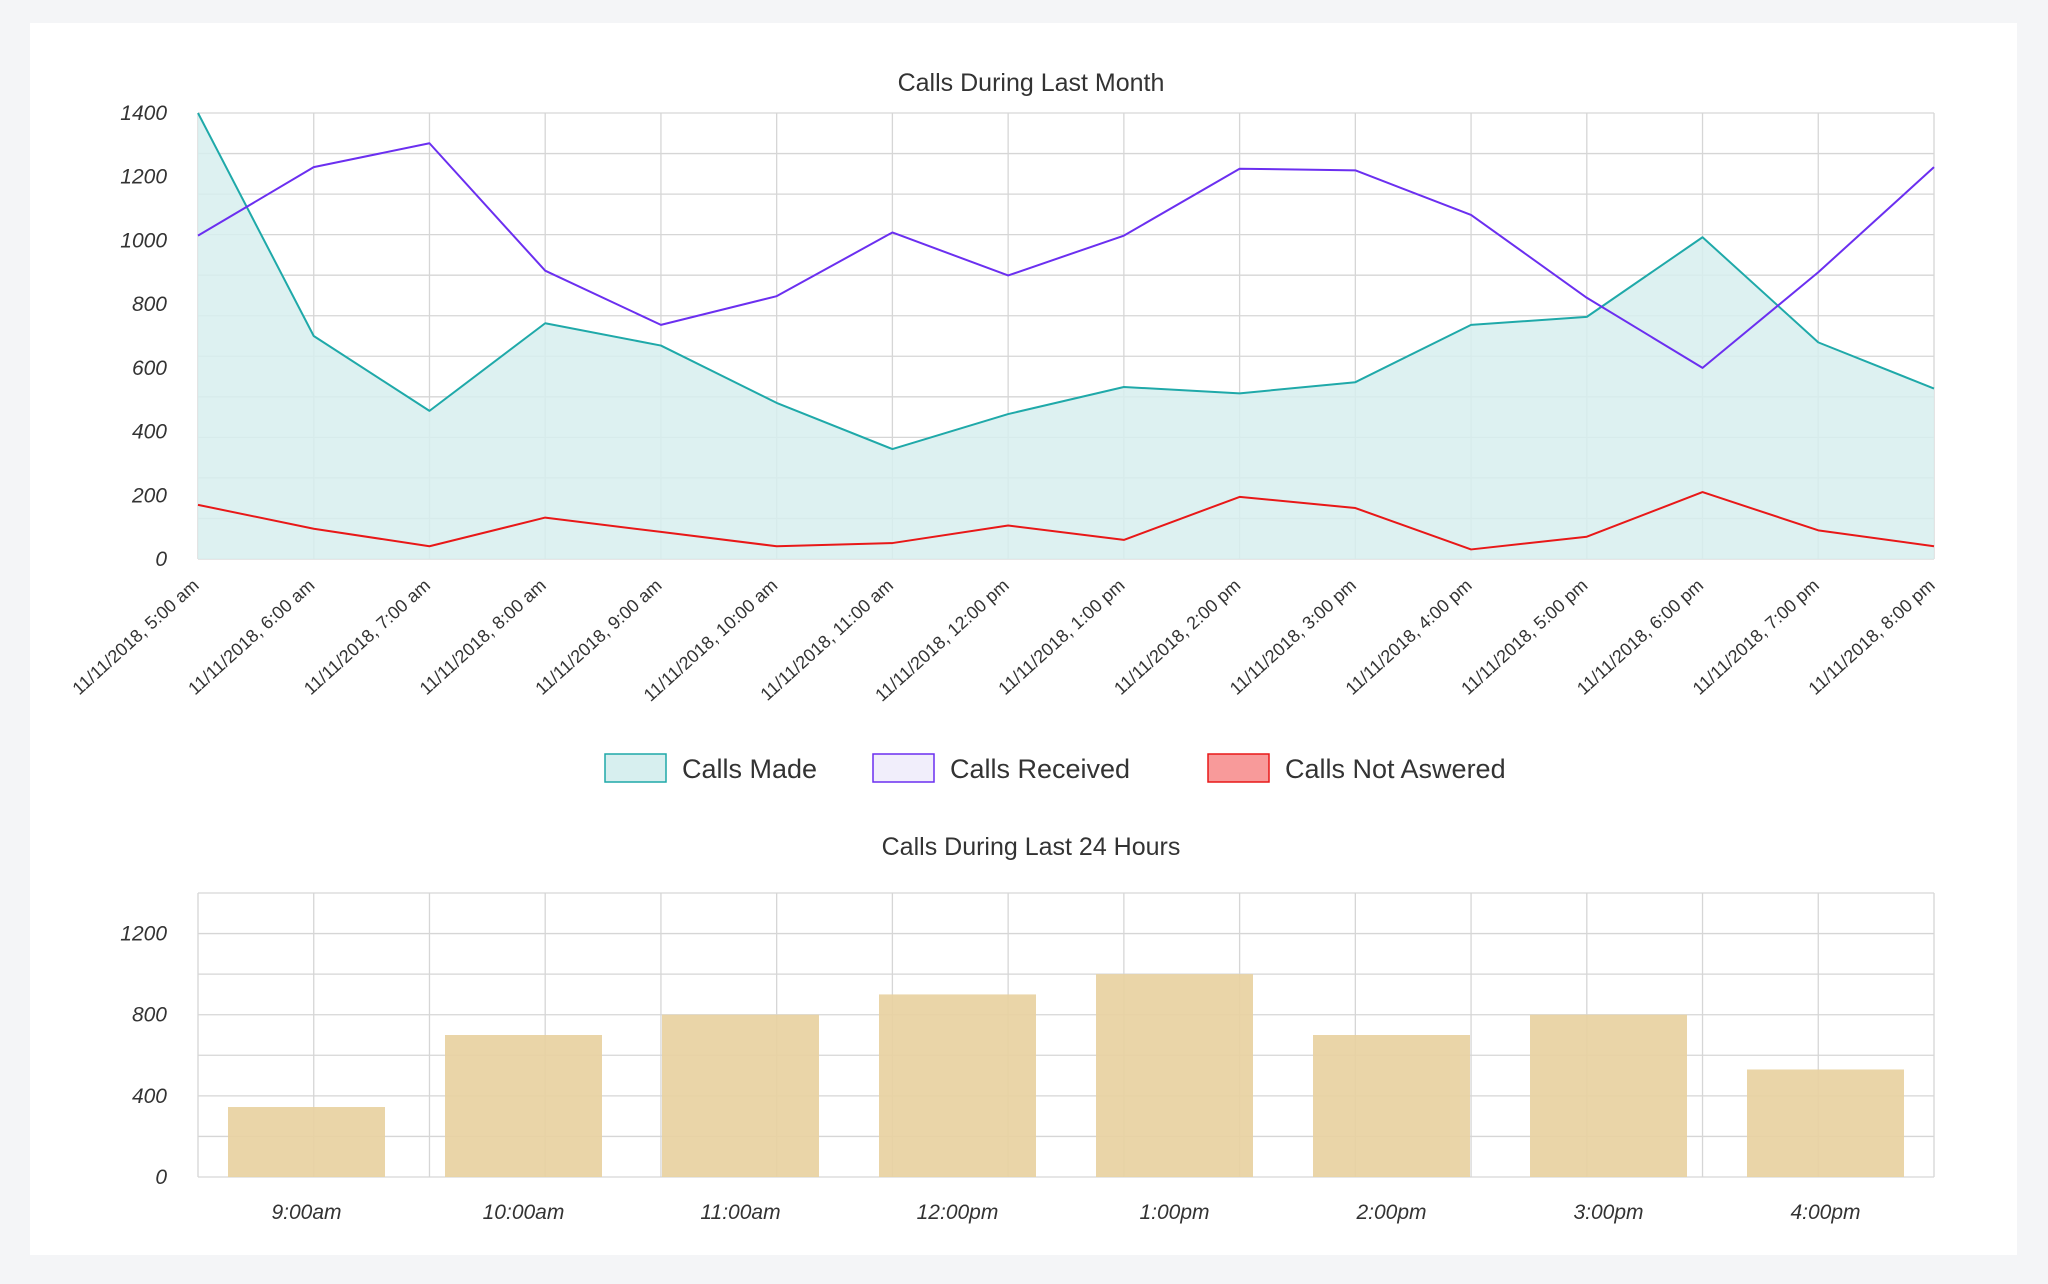  I want to click on legend-swatch-calls-made, so click(635, 768).